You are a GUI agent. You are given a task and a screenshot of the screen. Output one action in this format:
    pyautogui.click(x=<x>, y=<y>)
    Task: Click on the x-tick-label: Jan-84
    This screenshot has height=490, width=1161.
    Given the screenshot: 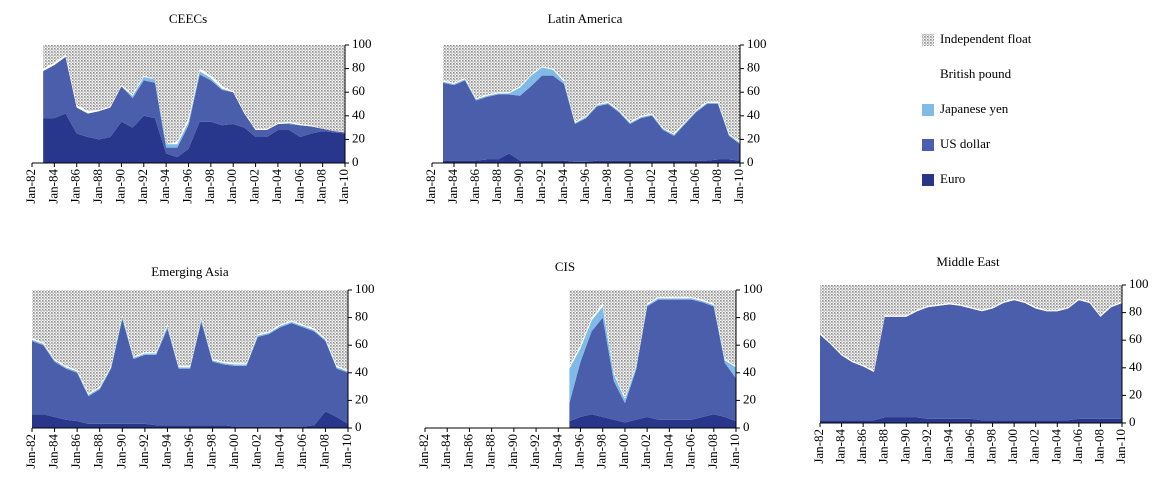 What is the action you would take?
    pyautogui.click(x=840, y=446)
    